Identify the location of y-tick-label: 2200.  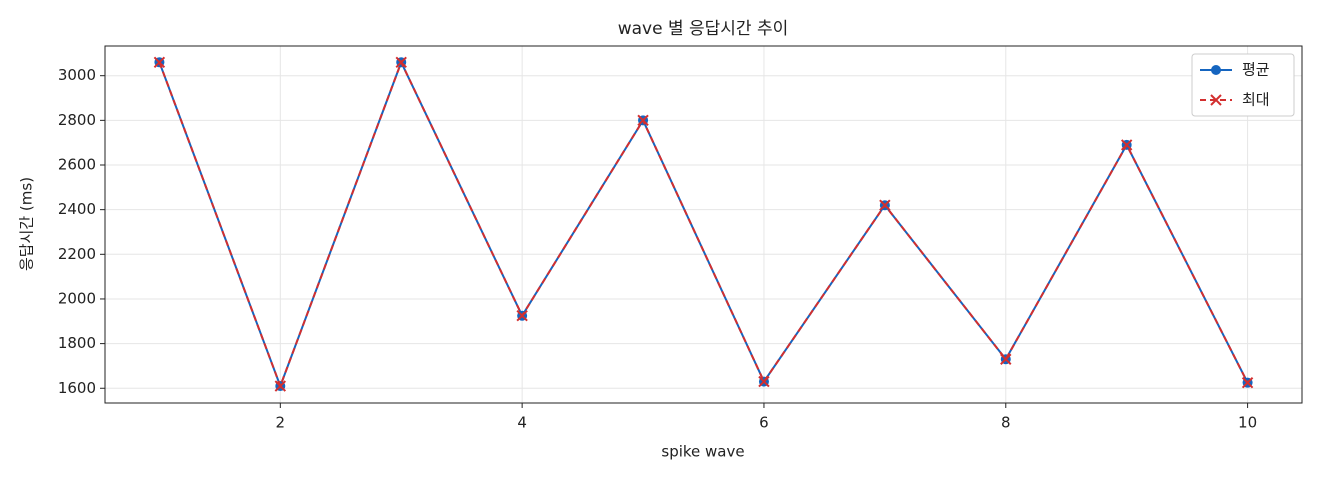
(77, 254).